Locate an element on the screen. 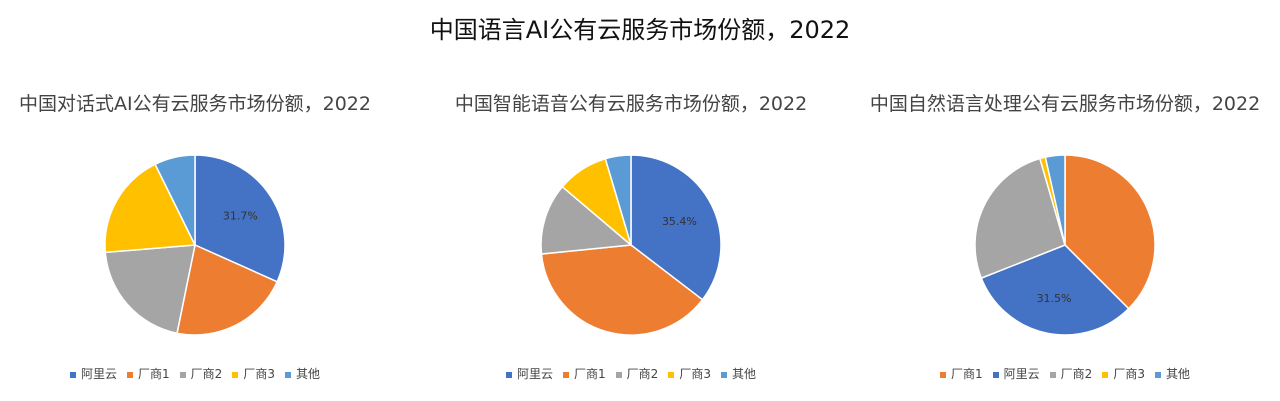  slice-data-label: 31.5% is located at coordinates (1054, 298).